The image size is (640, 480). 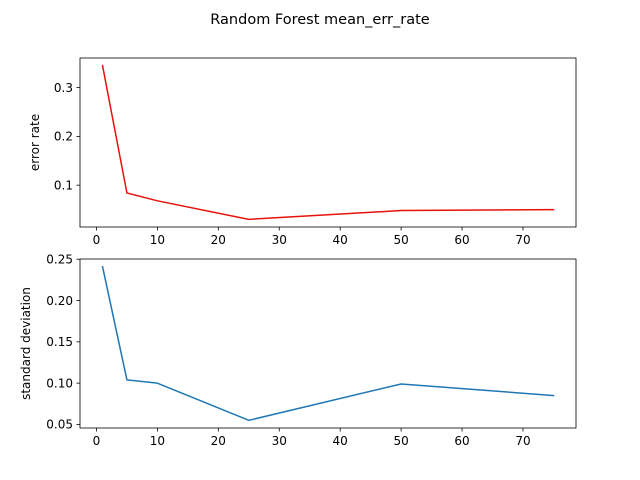 What do you see at coordinates (59, 260) in the screenshot?
I see `y-tick-label-1-4: 0.25` at bounding box center [59, 260].